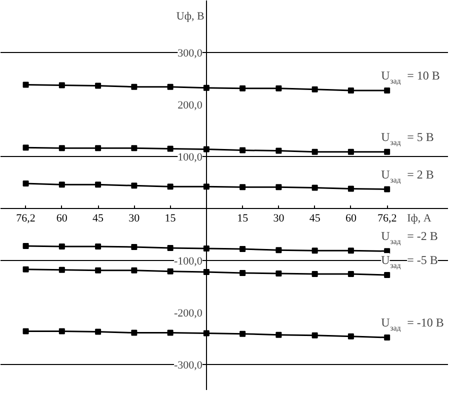  Describe the element at coordinates (190, 54) in the screenshot. I see `y-tick-label: 300,0` at that location.